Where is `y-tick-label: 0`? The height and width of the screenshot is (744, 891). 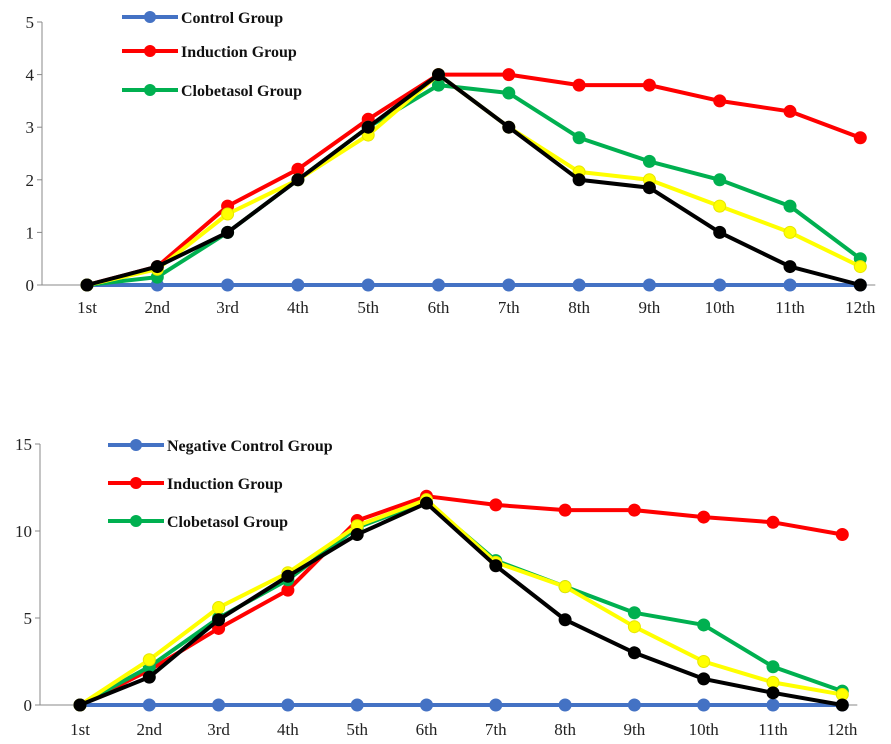 y-tick-label: 0 is located at coordinates (30, 285).